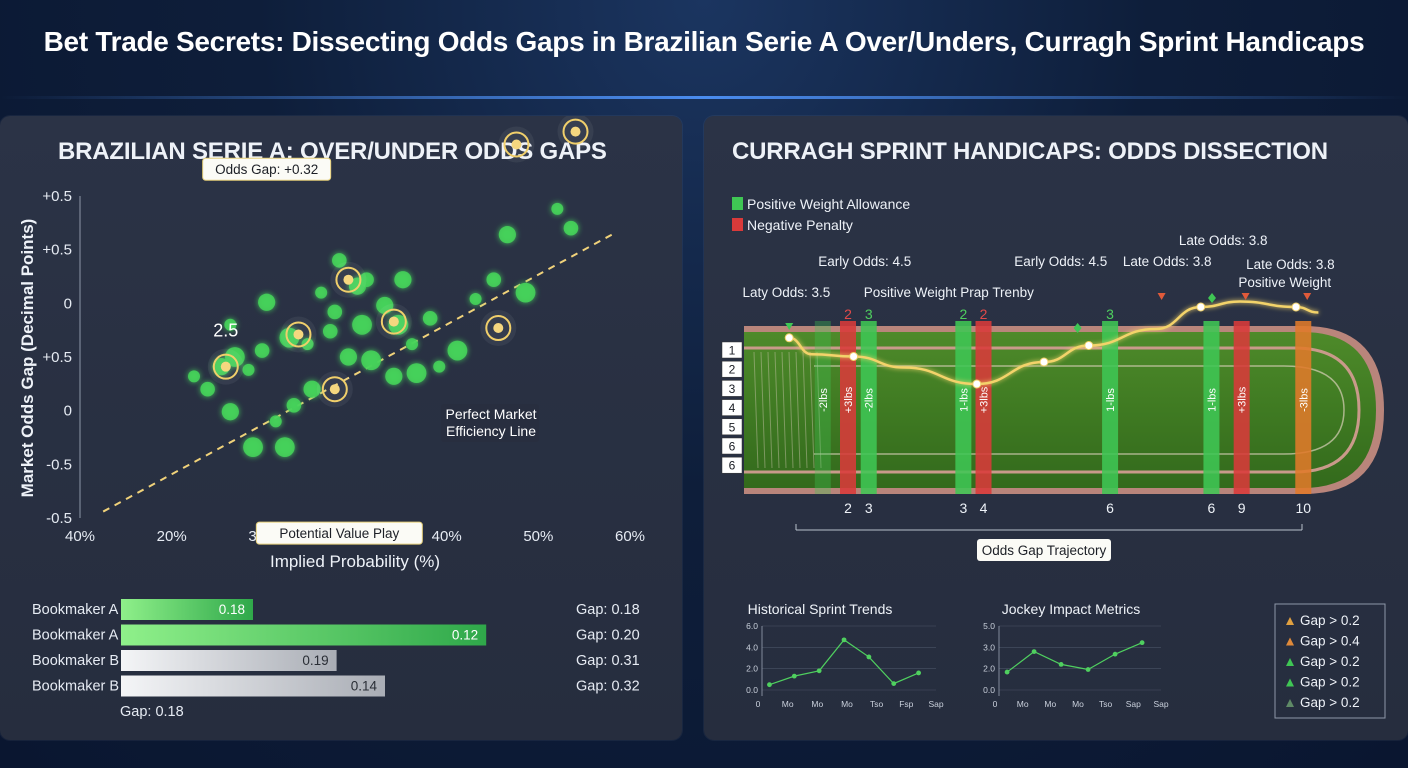 The image size is (1408, 768). I want to click on mini-chart-y-tick: 6.0, so click(752, 626).